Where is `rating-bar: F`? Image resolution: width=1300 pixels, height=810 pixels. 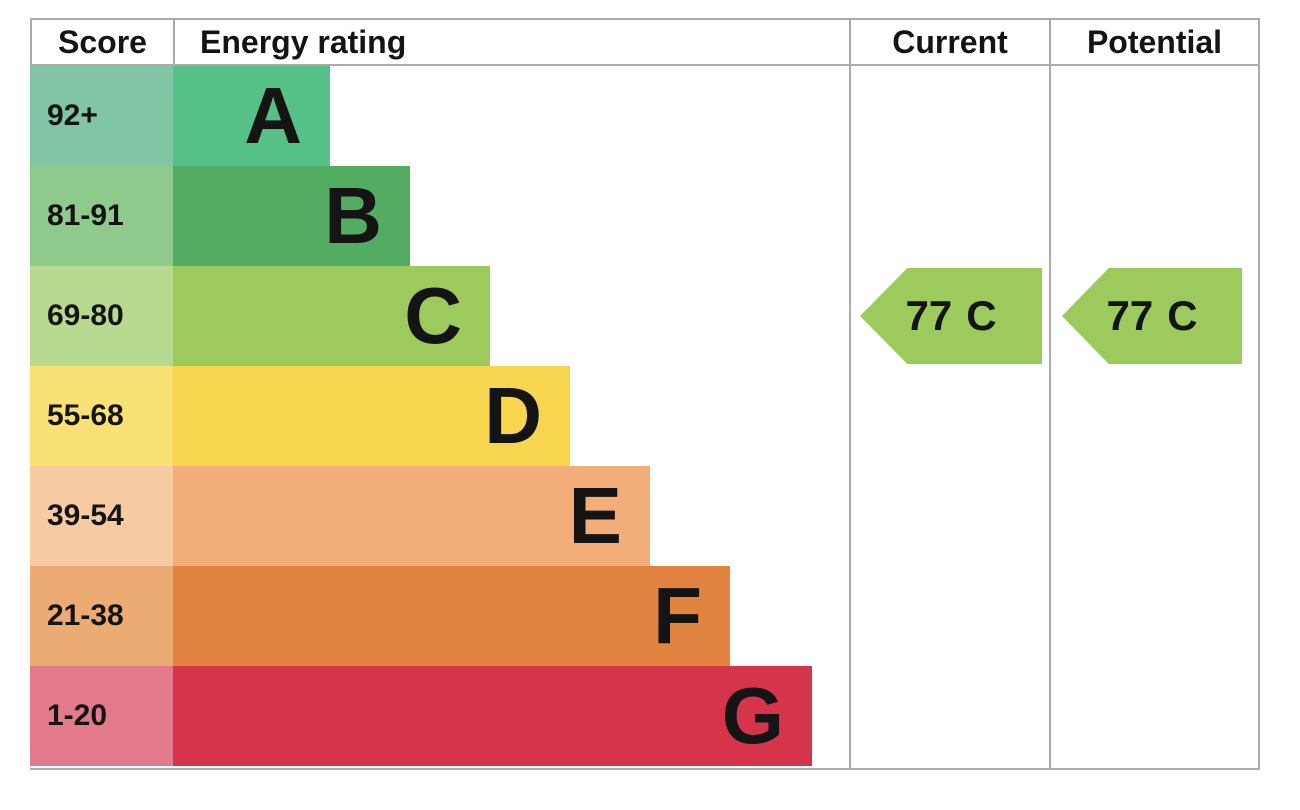 rating-bar: F is located at coordinates (451, 616).